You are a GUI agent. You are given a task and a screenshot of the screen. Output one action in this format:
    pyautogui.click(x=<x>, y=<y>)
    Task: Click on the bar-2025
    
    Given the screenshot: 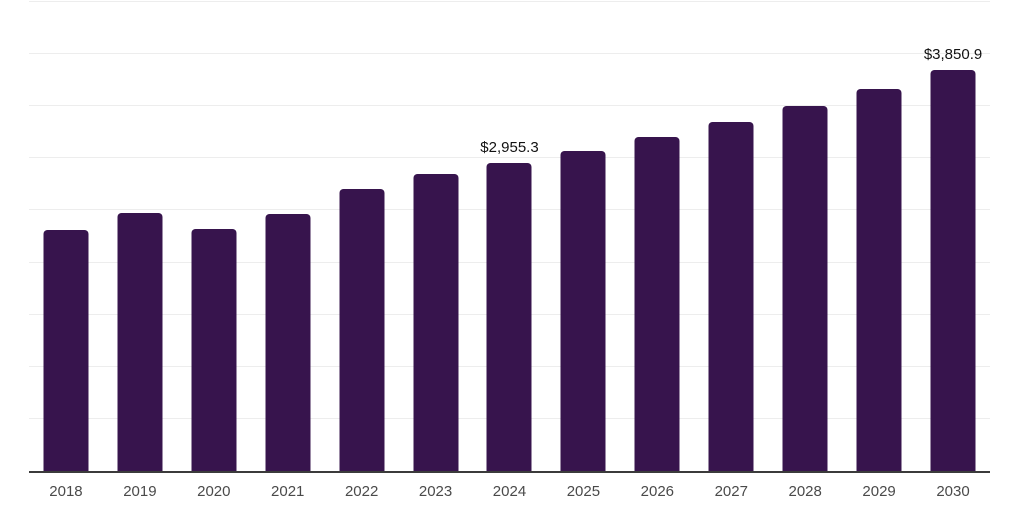 What is the action you would take?
    pyautogui.click(x=583, y=311)
    